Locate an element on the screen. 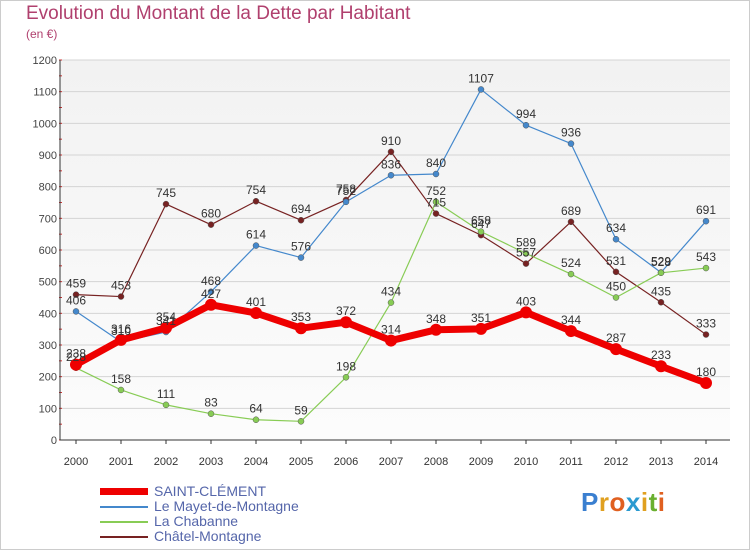  x-tick-label: 2013 is located at coordinates (661, 462).